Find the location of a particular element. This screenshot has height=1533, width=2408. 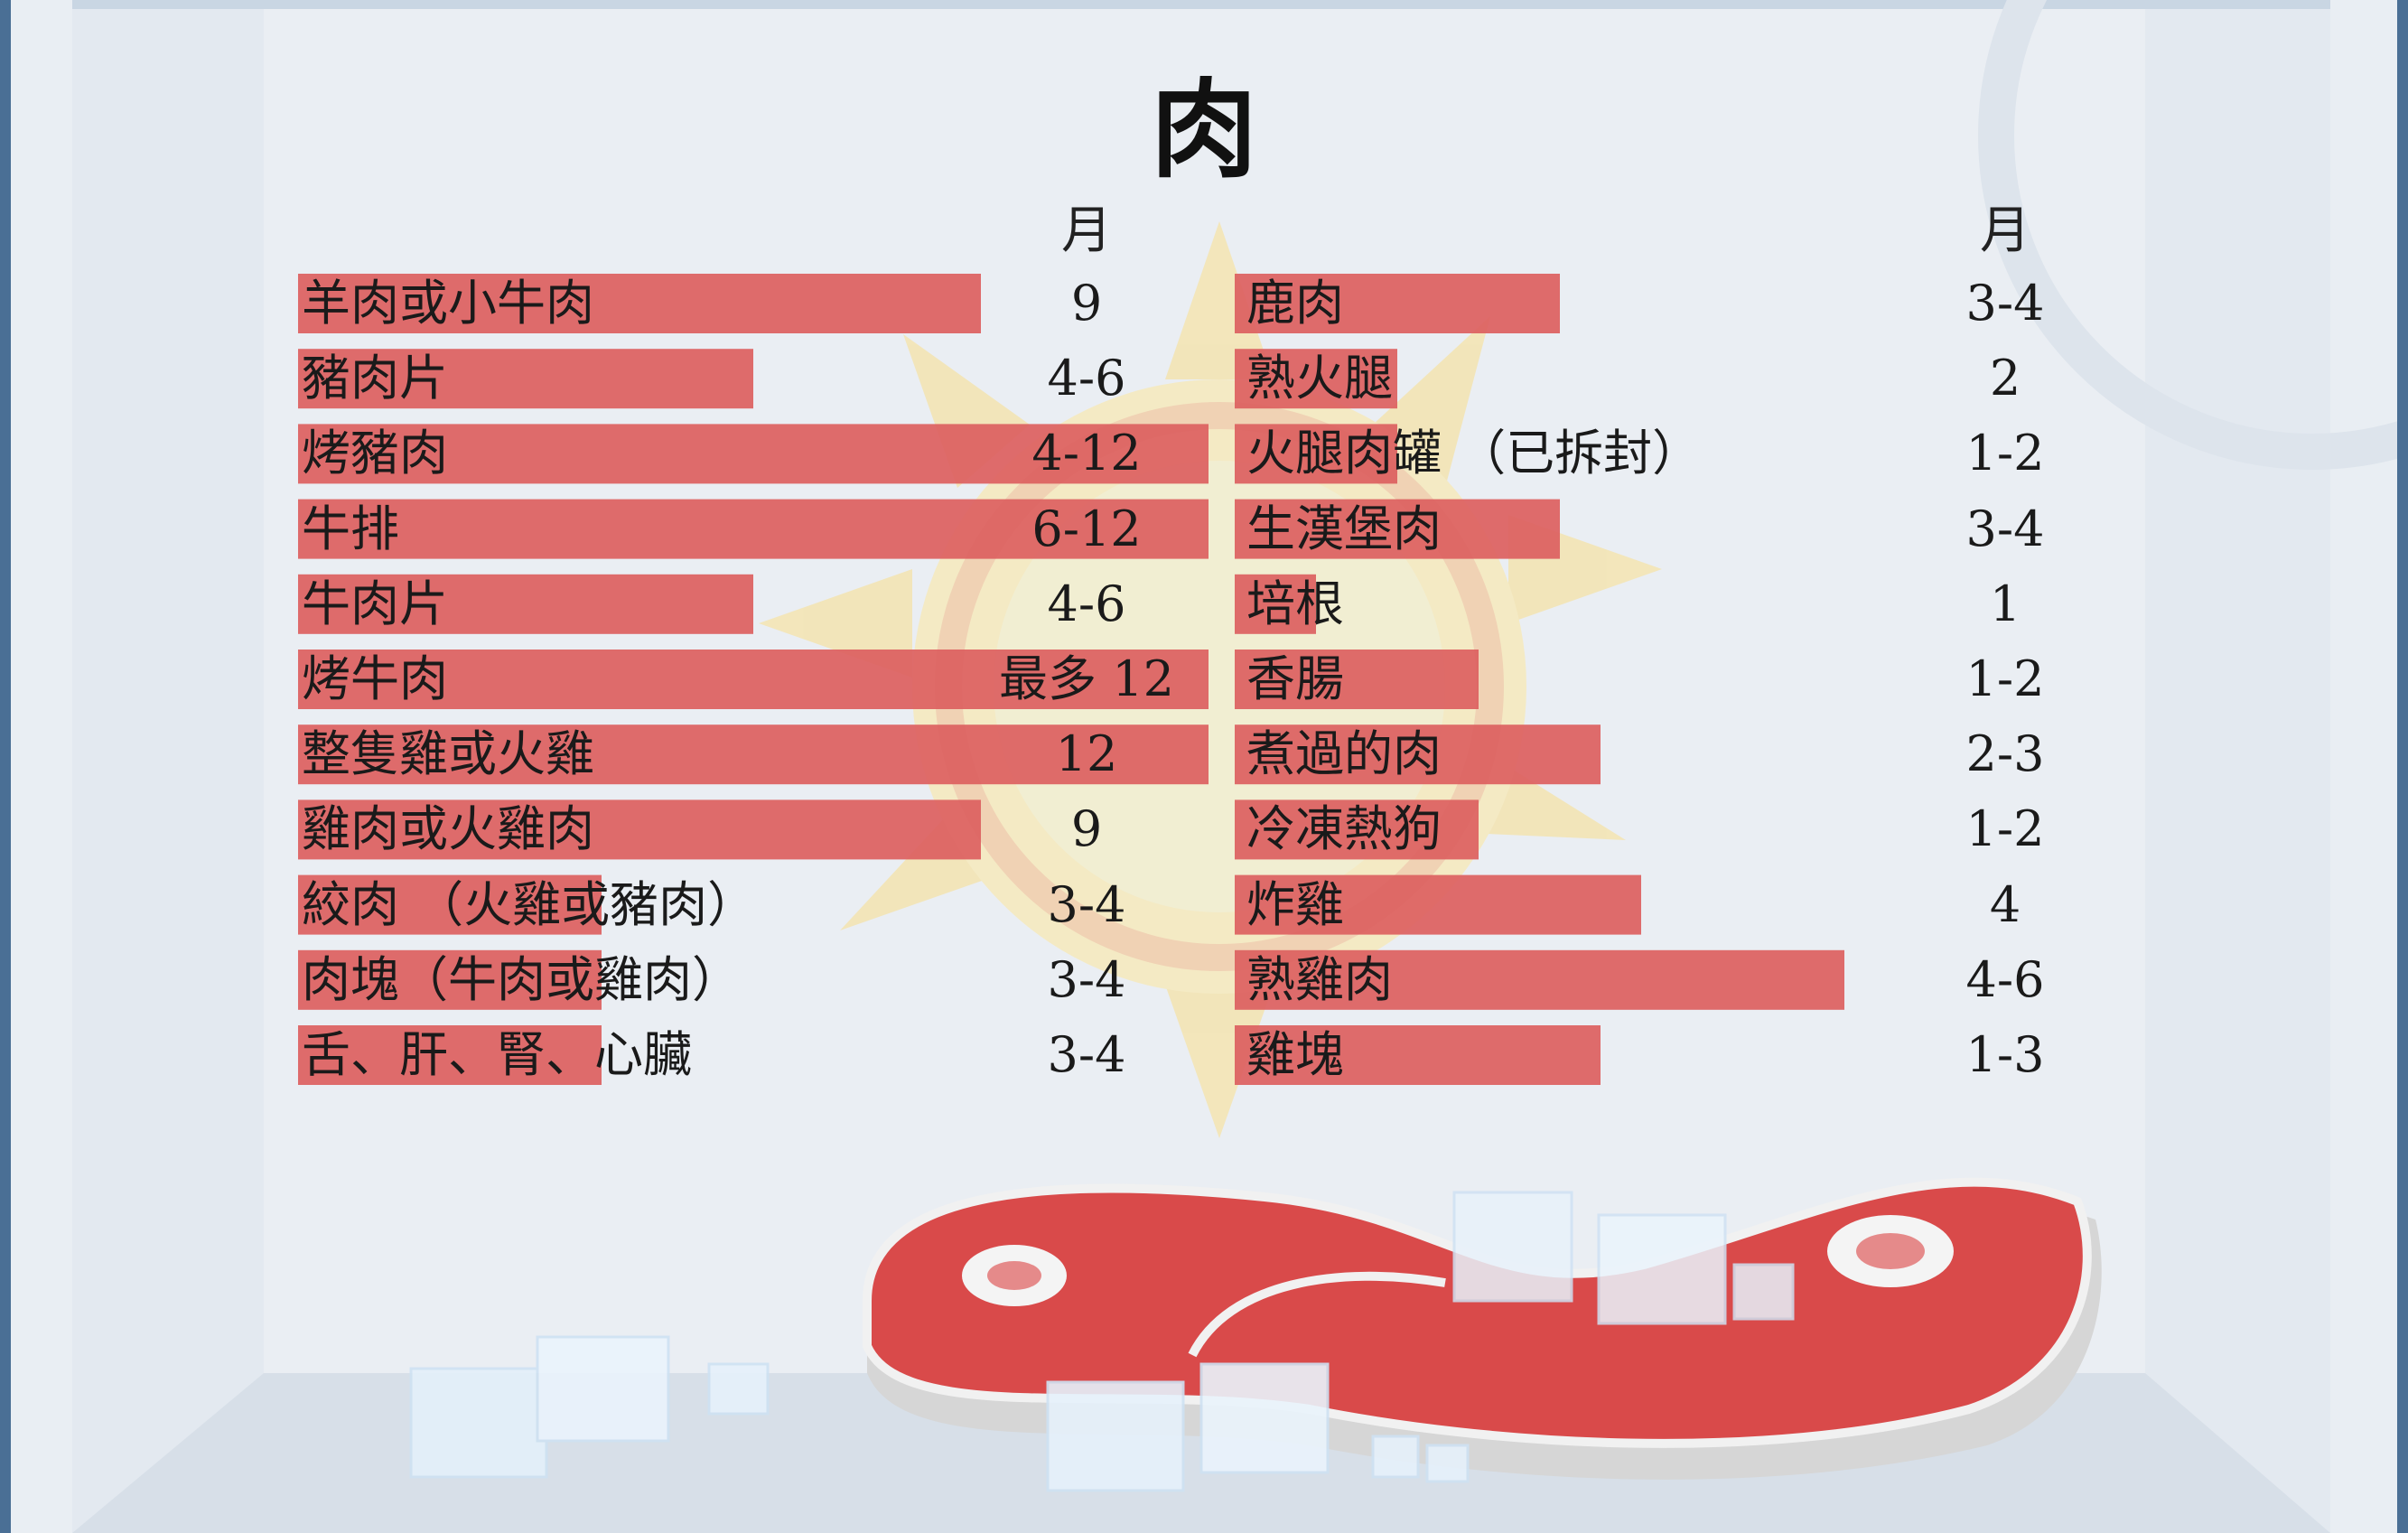

row-label: 舌、肝、腎、心臟 is located at coordinates (497, 1054).